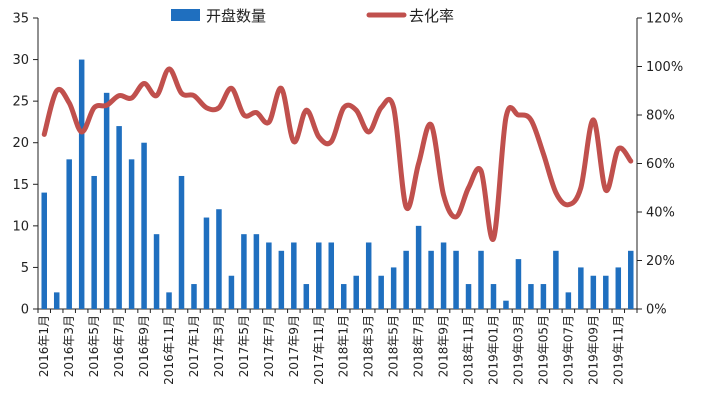 The height and width of the screenshot is (406, 705). I want to click on x-tick-label: 2018年9月, so click(444, 346).